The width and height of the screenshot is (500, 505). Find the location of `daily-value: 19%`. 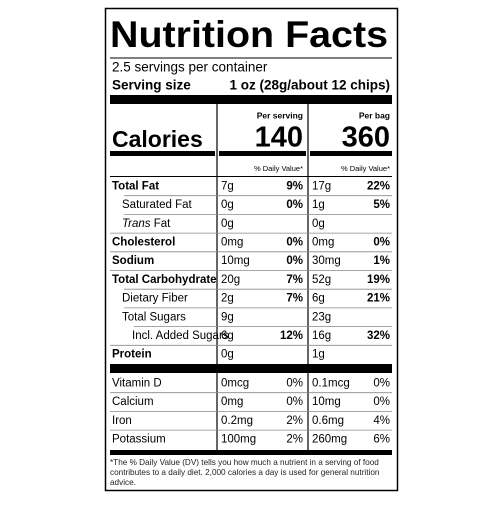

daily-value: 19% is located at coordinates (378, 280).